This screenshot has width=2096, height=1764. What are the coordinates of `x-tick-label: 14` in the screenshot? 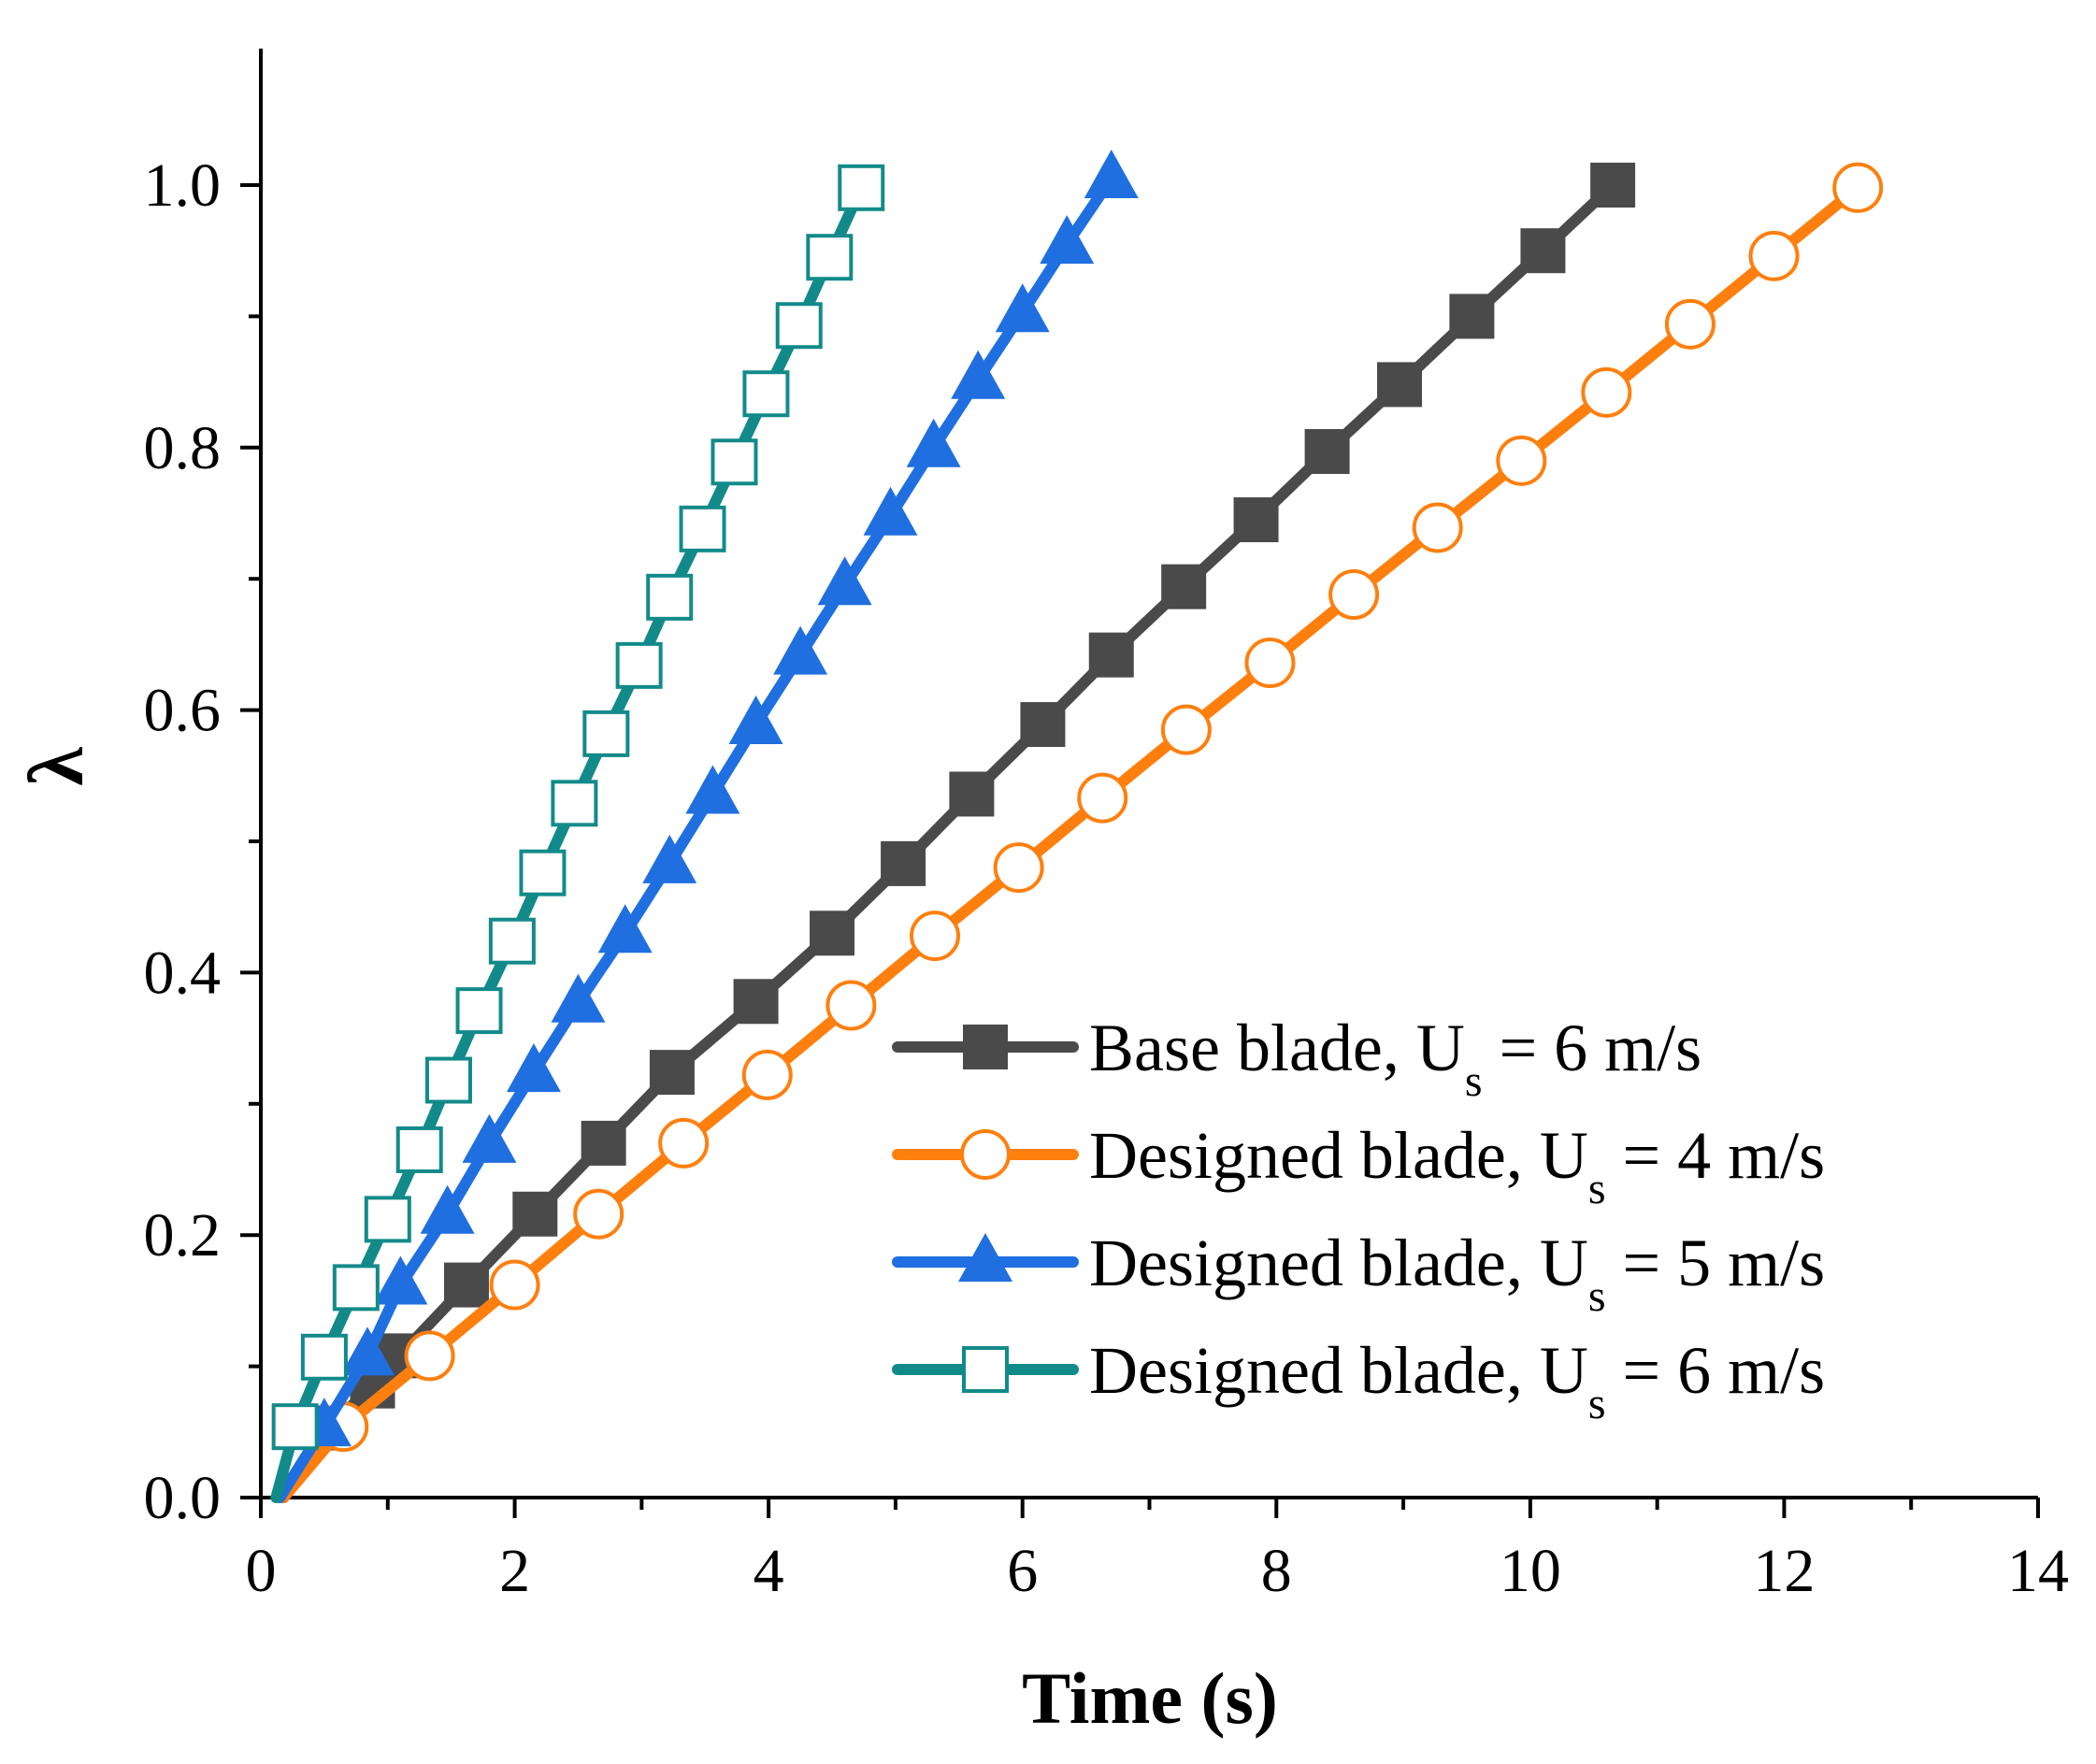 It's located at (2038, 1571).